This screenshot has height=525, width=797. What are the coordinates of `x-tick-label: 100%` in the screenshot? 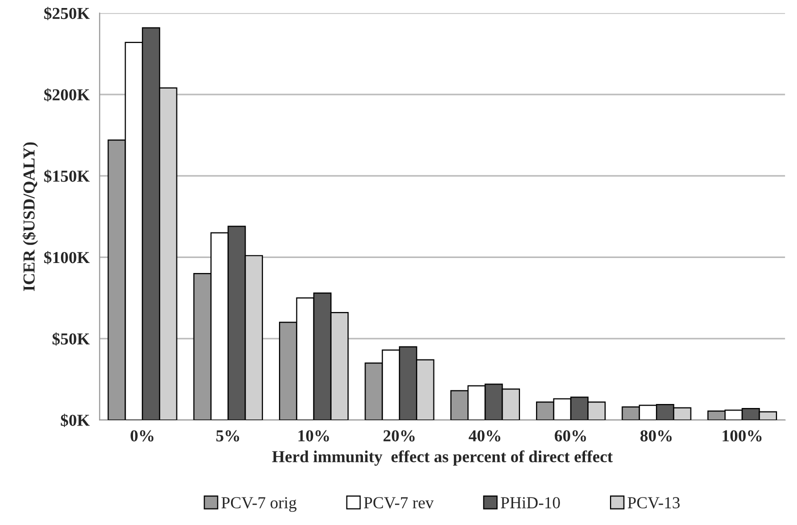 It's located at (742, 436).